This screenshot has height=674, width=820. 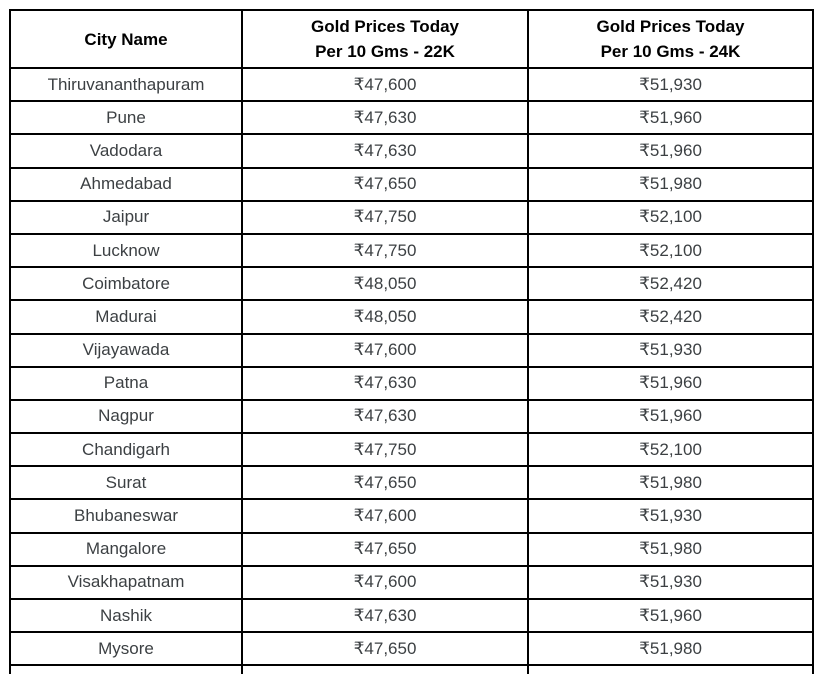 What do you see at coordinates (126, 151) in the screenshot?
I see `city-cell: Vadodara` at bounding box center [126, 151].